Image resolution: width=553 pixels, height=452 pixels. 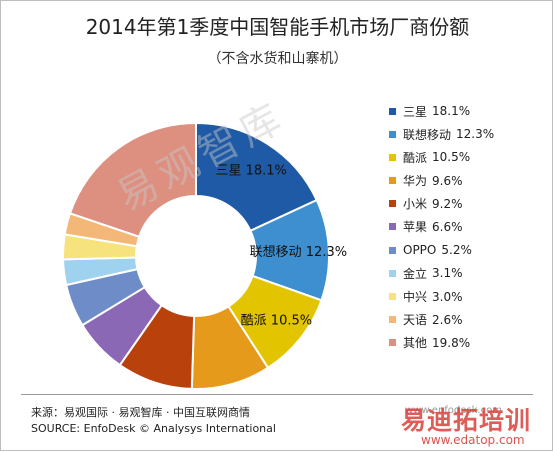 I want to click on legend-label: 苹果, so click(x=415, y=227).